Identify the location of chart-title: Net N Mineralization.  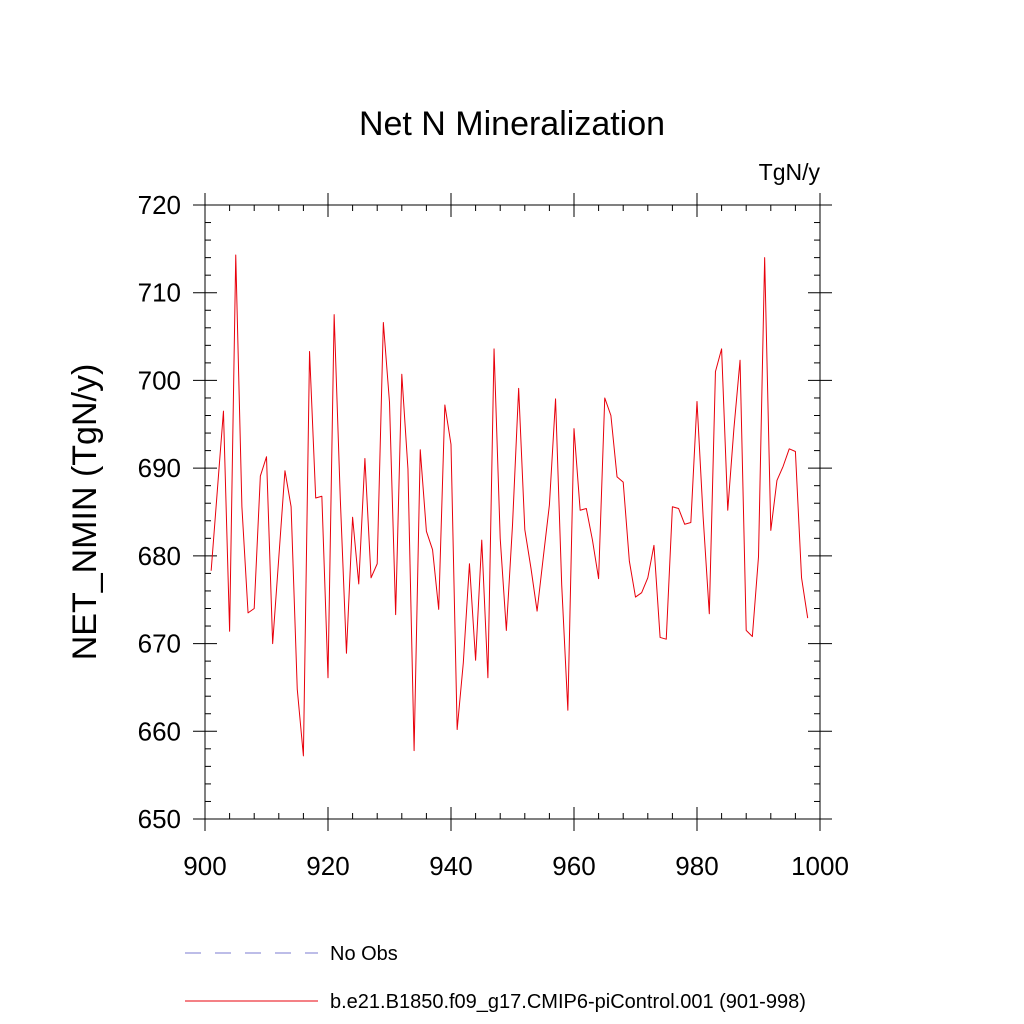
(512, 124).